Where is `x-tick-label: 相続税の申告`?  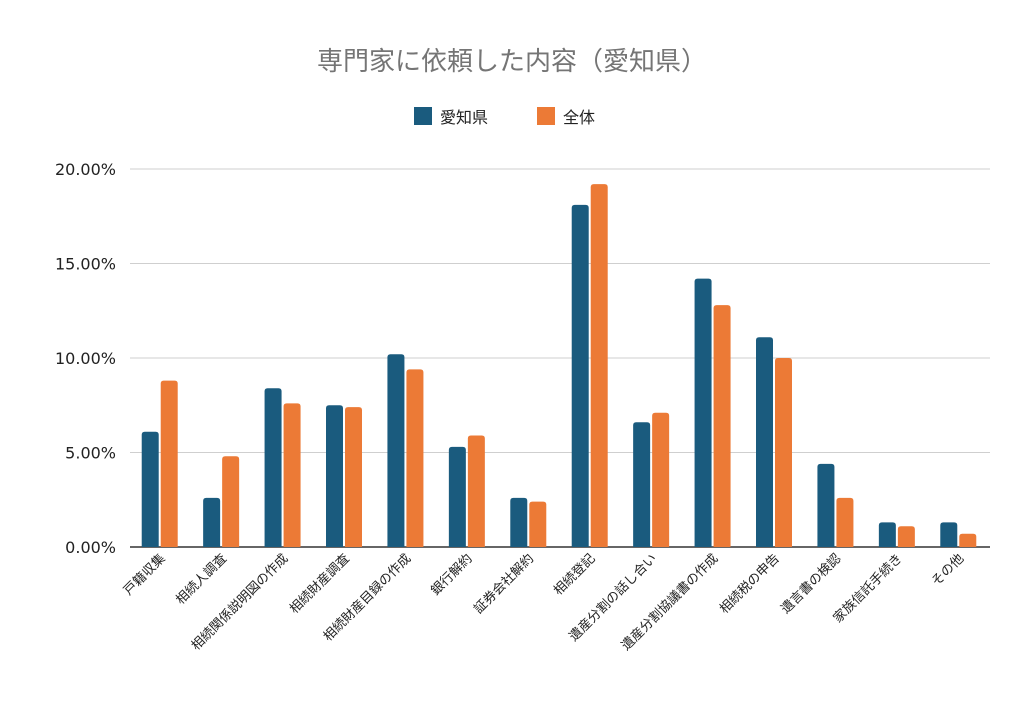 x-tick-label: 相続税の申告 is located at coordinates (750, 584).